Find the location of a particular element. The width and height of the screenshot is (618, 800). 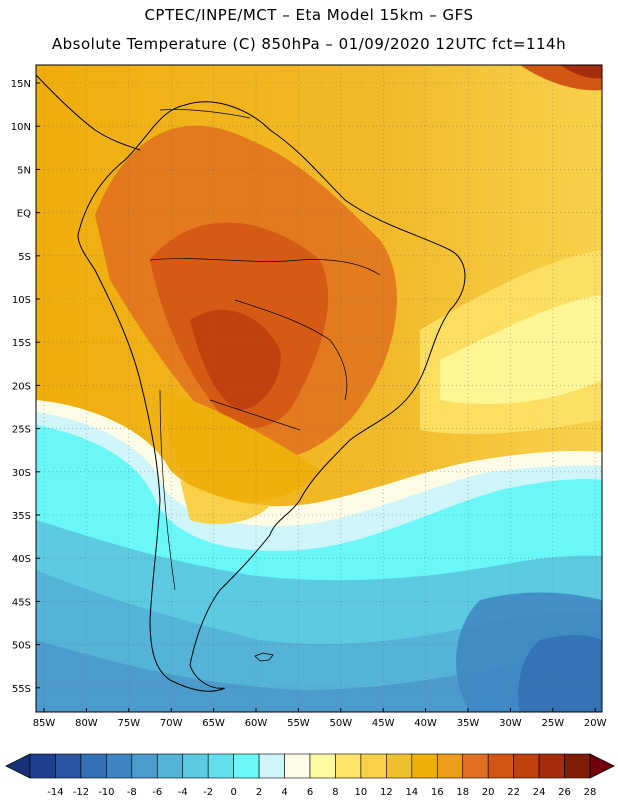

colorbar-label: 4 is located at coordinates (284, 792).